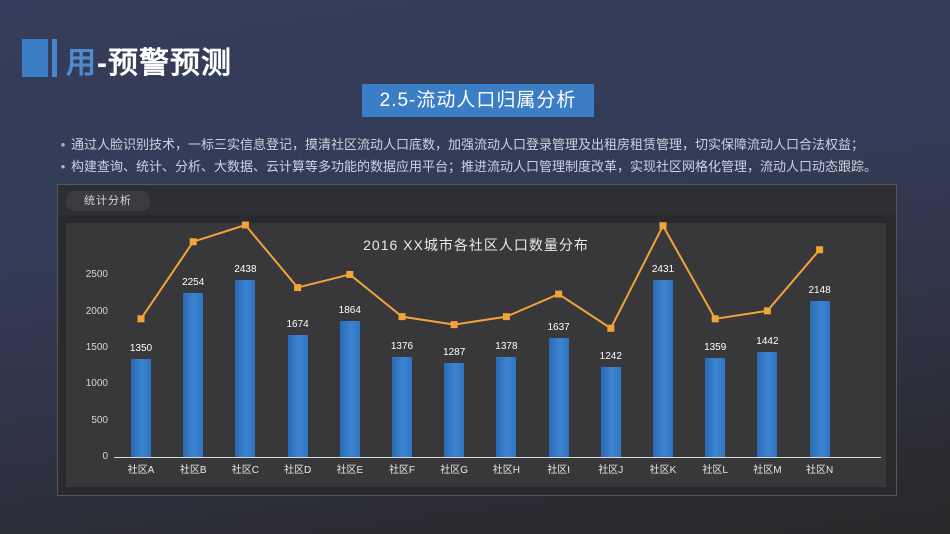 The width and height of the screenshot is (950, 534). What do you see at coordinates (164, 63) in the screenshot?
I see `page-title-rest: -预警预测` at bounding box center [164, 63].